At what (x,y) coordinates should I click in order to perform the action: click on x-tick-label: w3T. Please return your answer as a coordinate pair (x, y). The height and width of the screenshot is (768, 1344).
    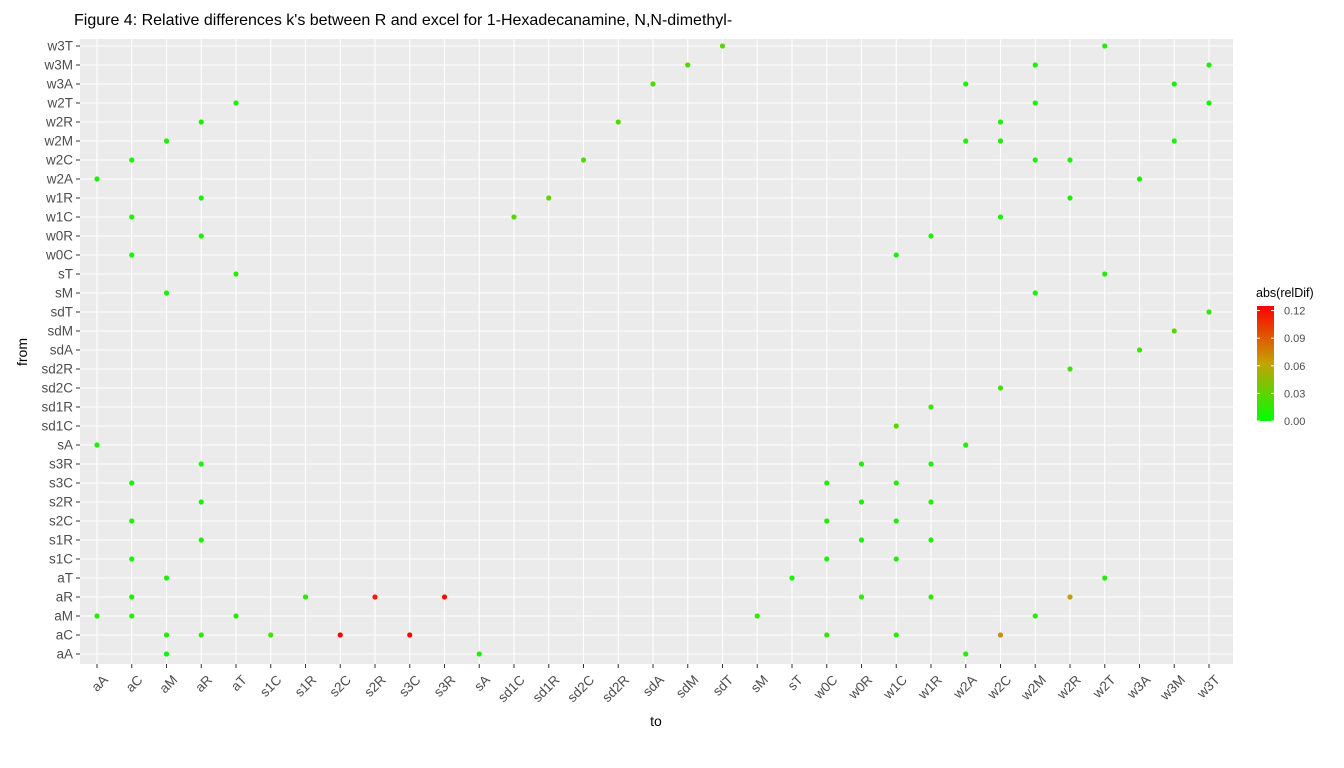
    Looking at the image, I should click on (1207, 686).